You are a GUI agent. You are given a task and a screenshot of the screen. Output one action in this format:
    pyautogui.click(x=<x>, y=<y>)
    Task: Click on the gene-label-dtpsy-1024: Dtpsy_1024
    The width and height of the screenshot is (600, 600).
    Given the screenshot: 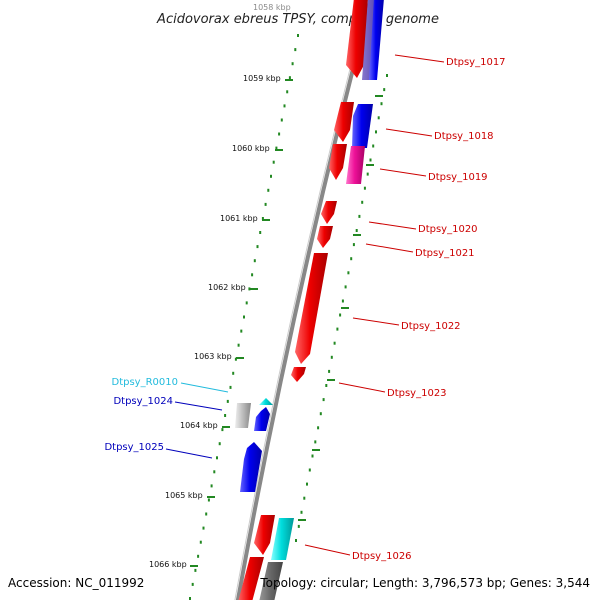 What is the action you would take?
    pyautogui.click(x=143, y=401)
    